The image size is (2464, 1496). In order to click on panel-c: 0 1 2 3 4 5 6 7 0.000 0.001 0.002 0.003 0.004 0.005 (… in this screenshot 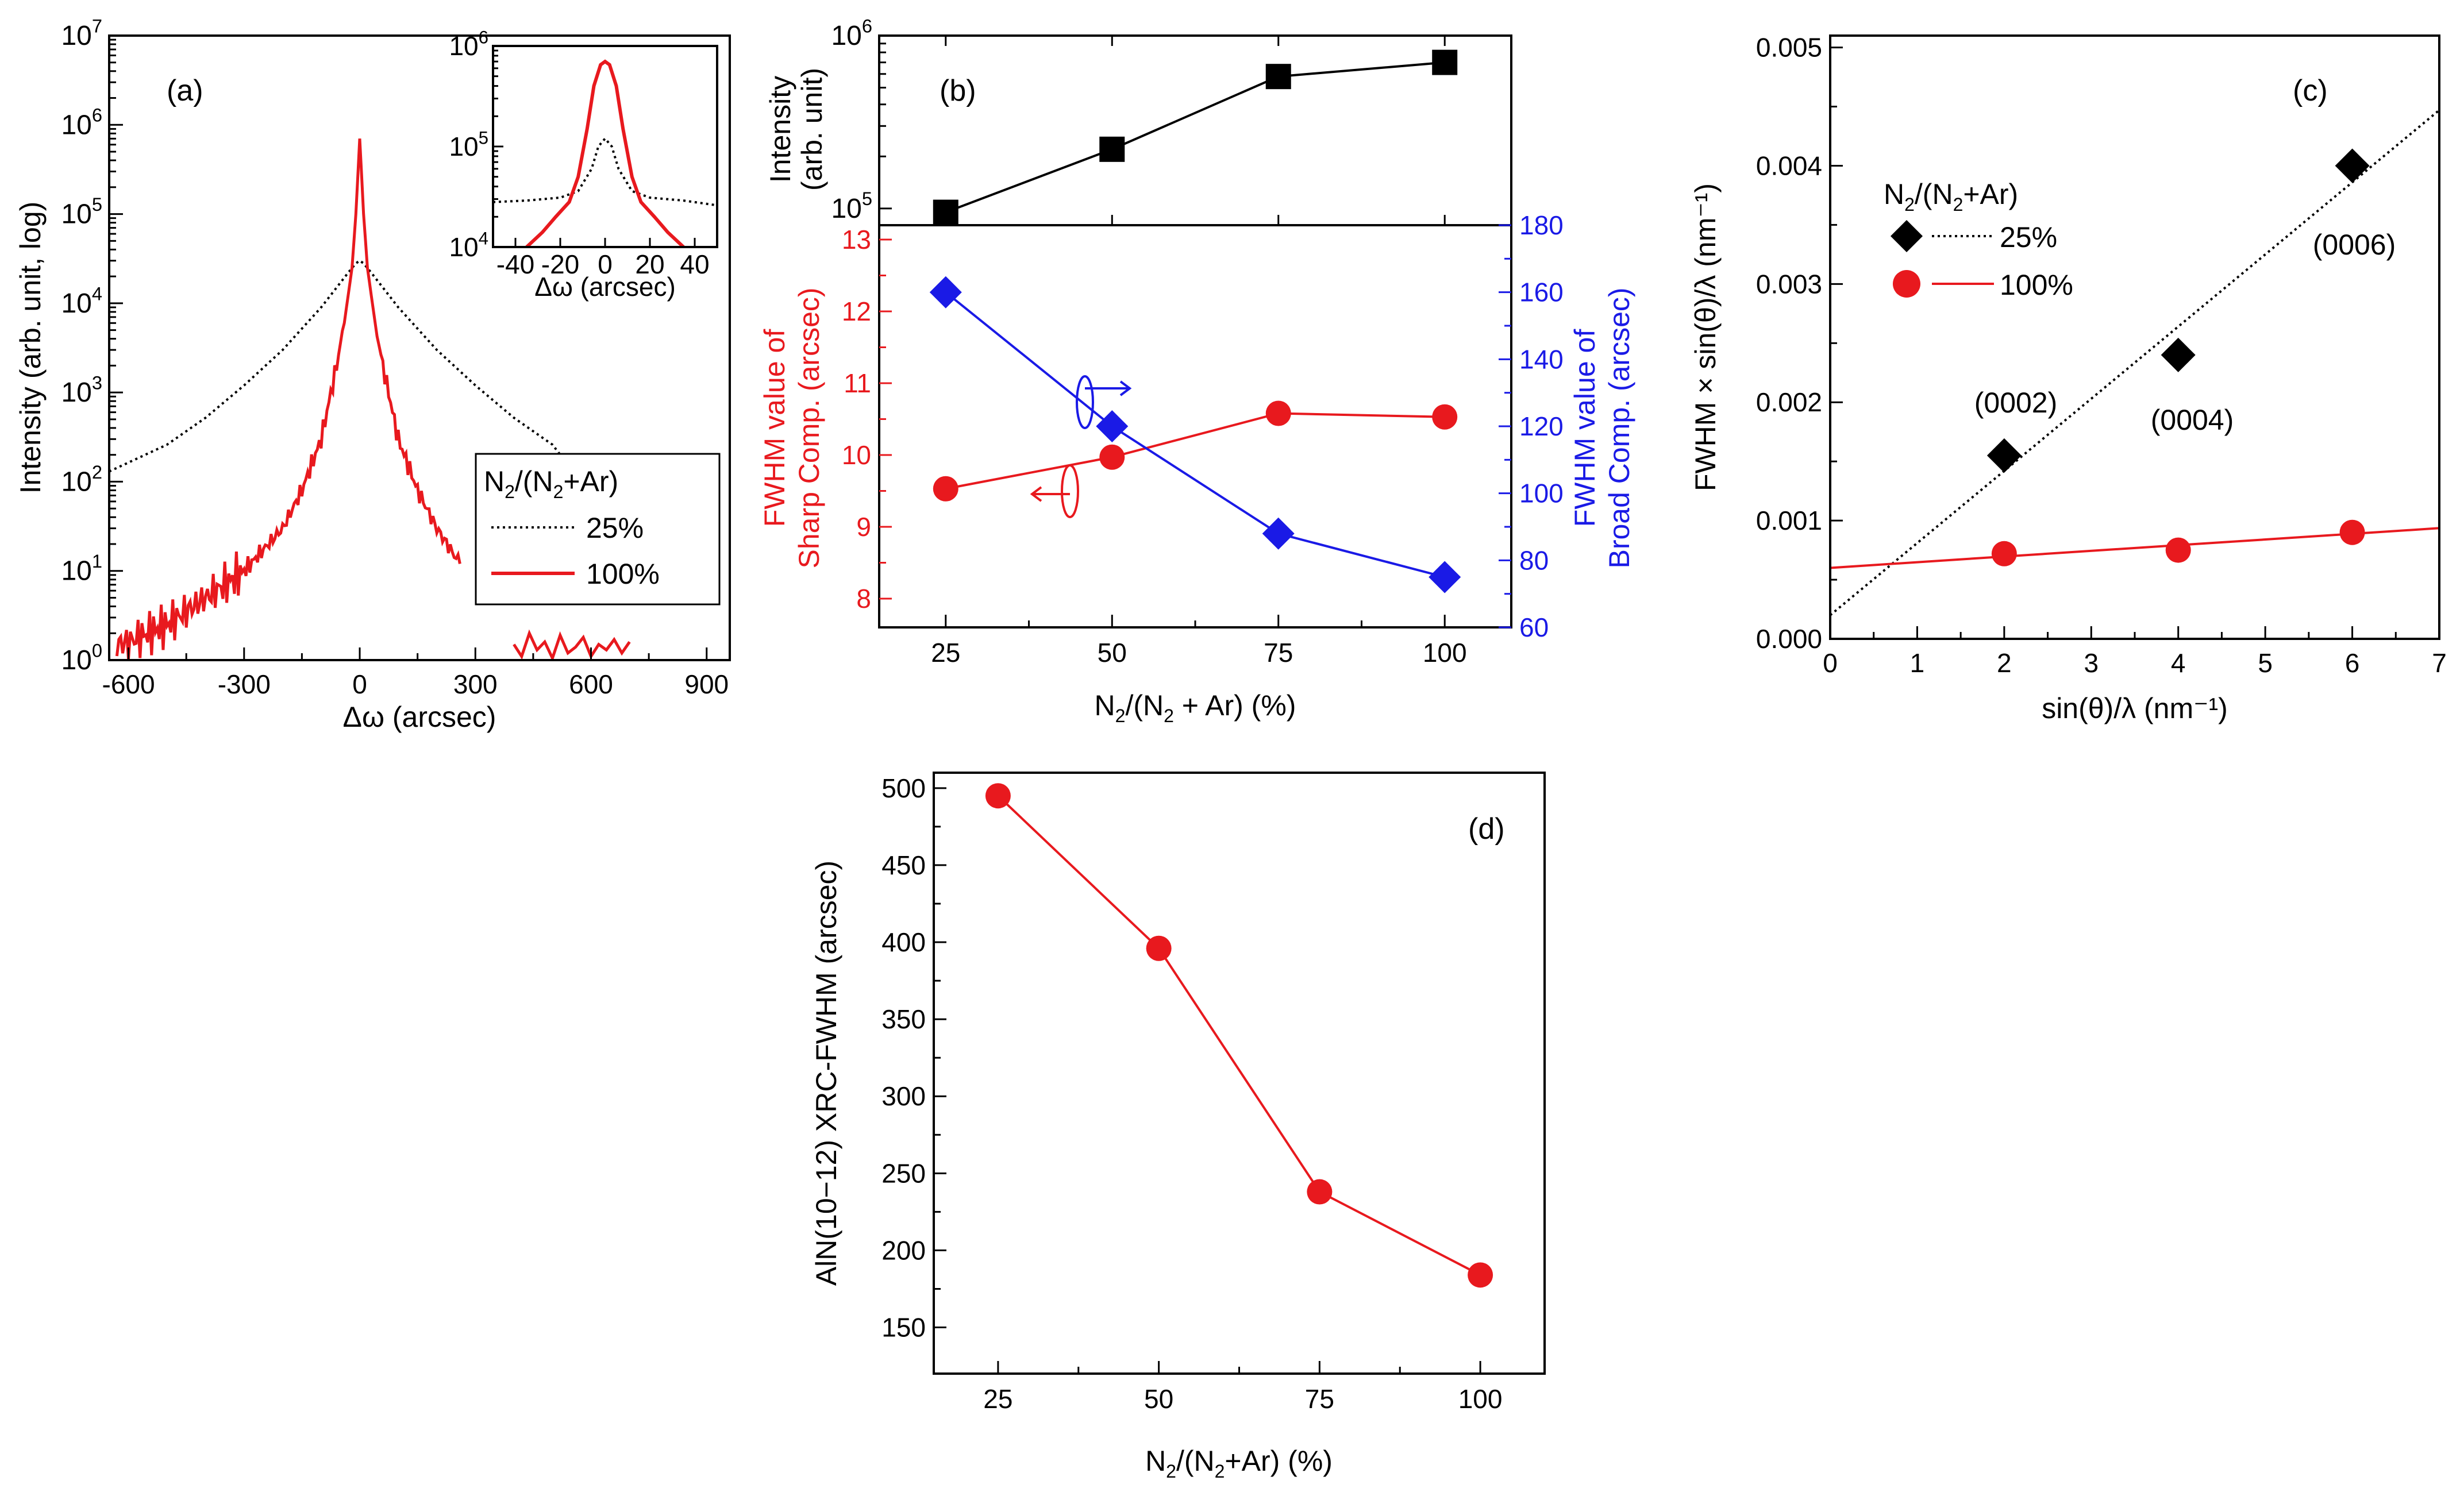, I will do `click(2068, 379)`.